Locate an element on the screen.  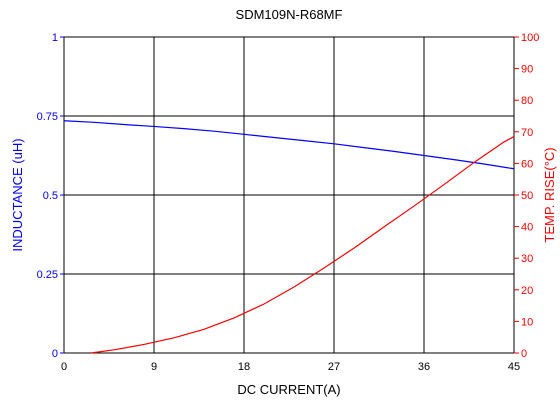
y-right-tick-label-0: 0 is located at coordinates (524, 354).